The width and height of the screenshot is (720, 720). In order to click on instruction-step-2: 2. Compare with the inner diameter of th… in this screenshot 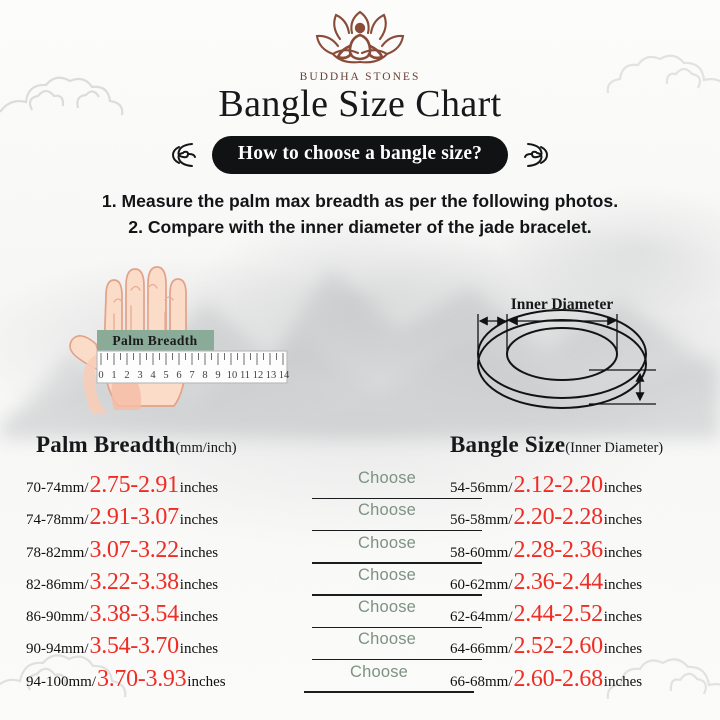, I will do `click(360, 227)`.